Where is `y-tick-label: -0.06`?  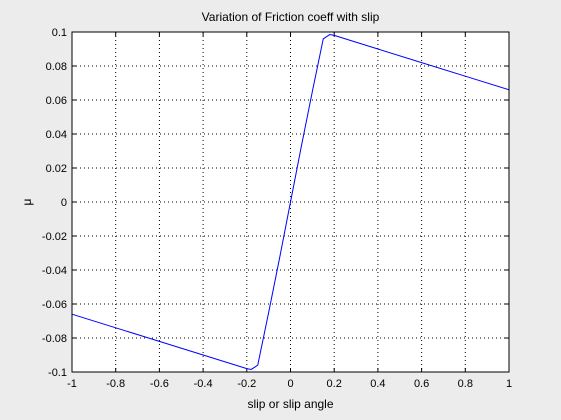 y-tick-label: -0.06 is located at coordinates (54, 305).